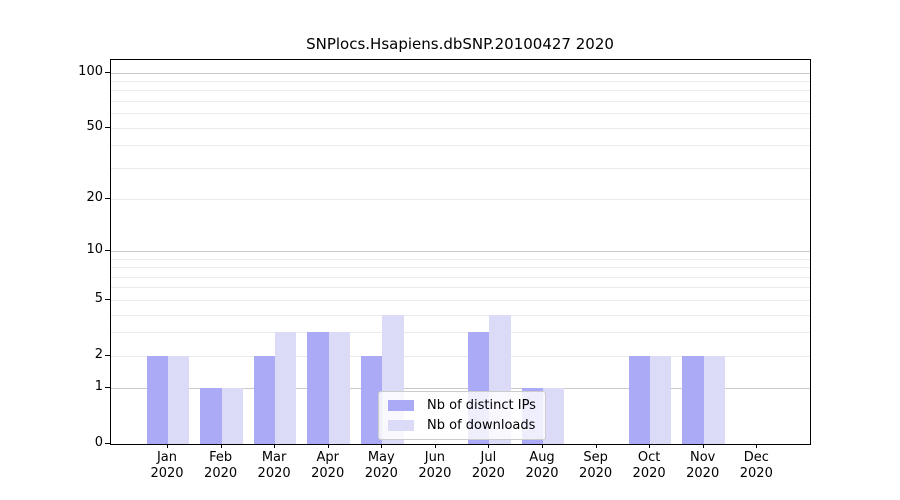  Describe the element at coordinates (401, 405) in the screenshot. I see `legend-swatch-distinct-ips` at that location.